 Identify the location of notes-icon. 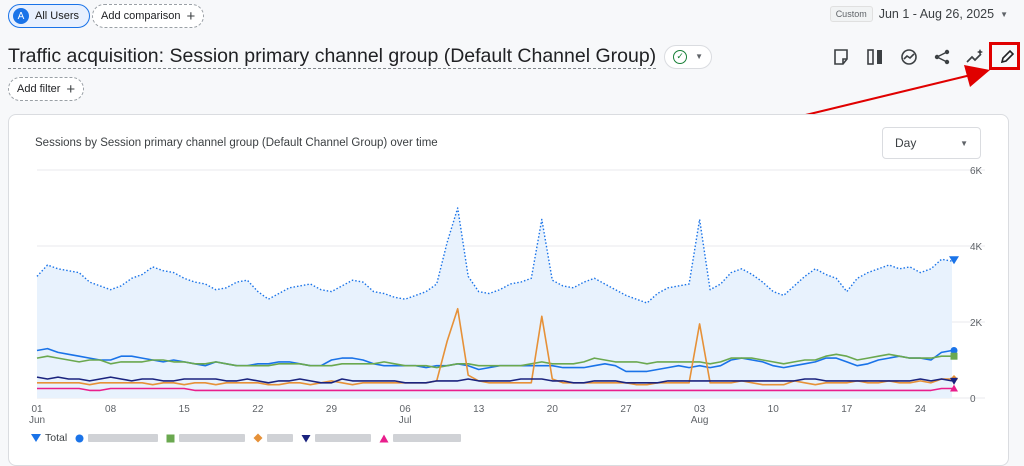
(841, 57).